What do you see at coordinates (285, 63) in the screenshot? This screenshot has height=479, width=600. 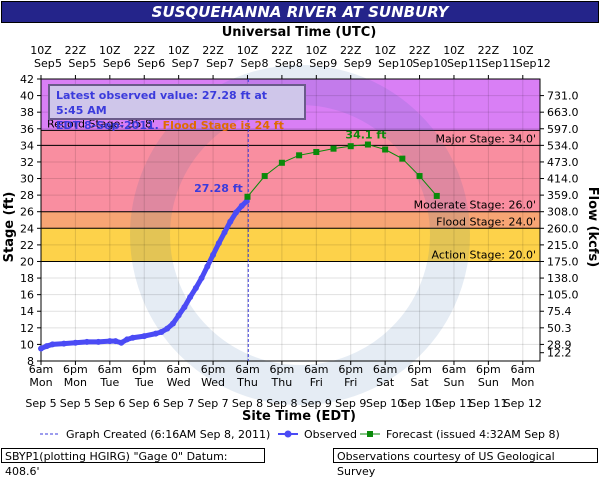 I see `top-tick-month-84: Sep` at bounding box center [285, 63].